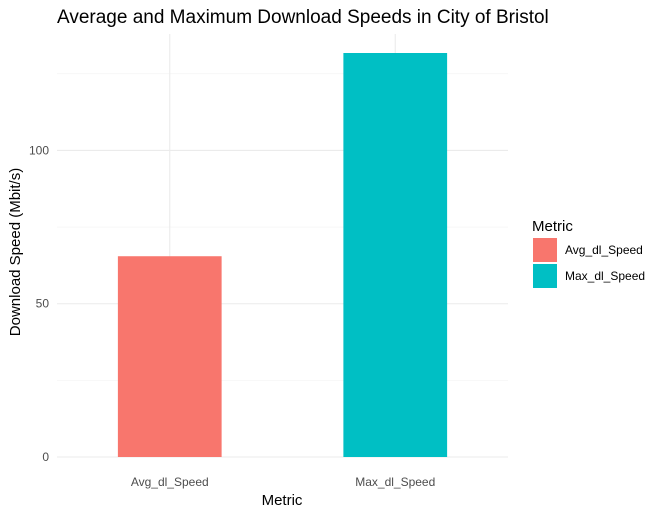  I want to click on y-tick-labels: 0 50 100, so click(39, 303).